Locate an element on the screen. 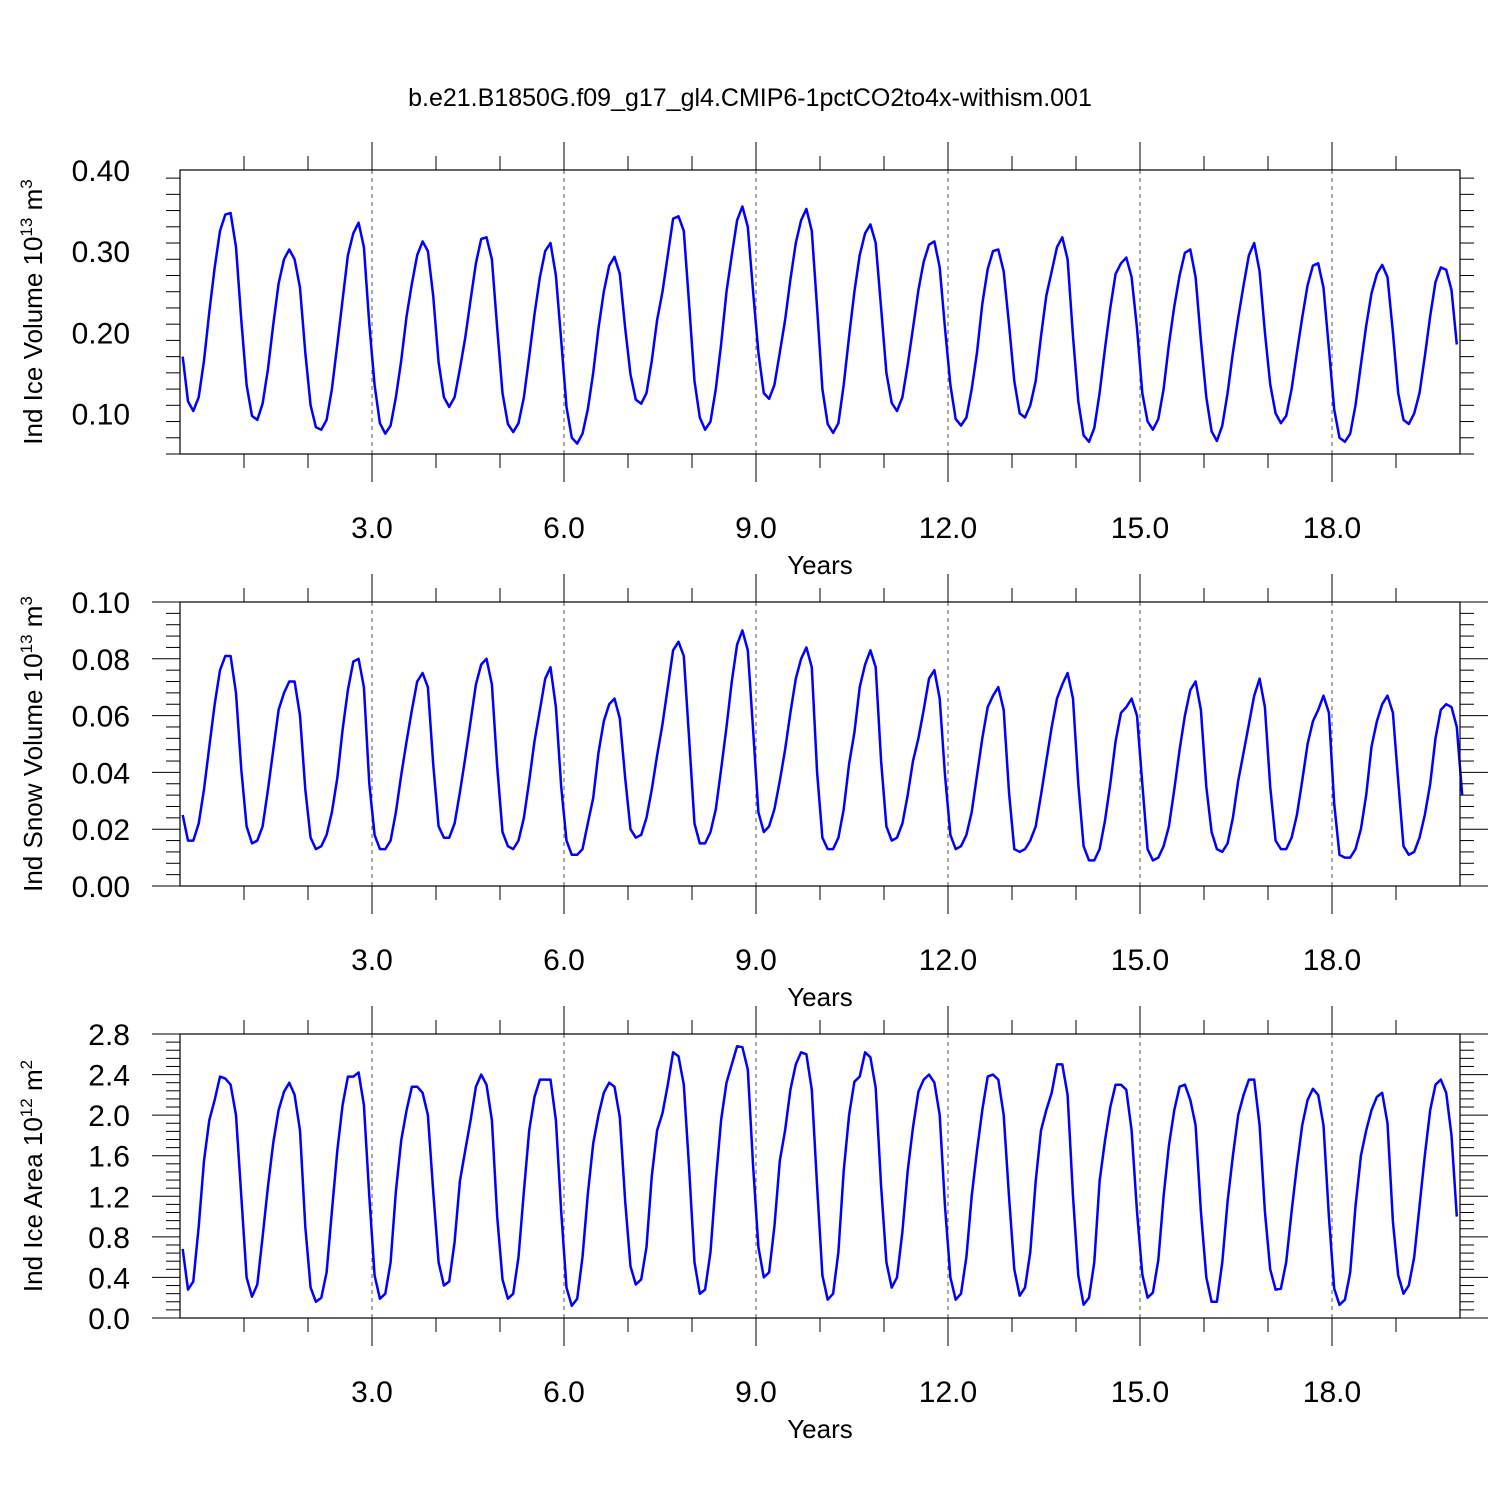  y-axis-label-text: Ind Ice Area 10 is located at coordinates (33, 1204).